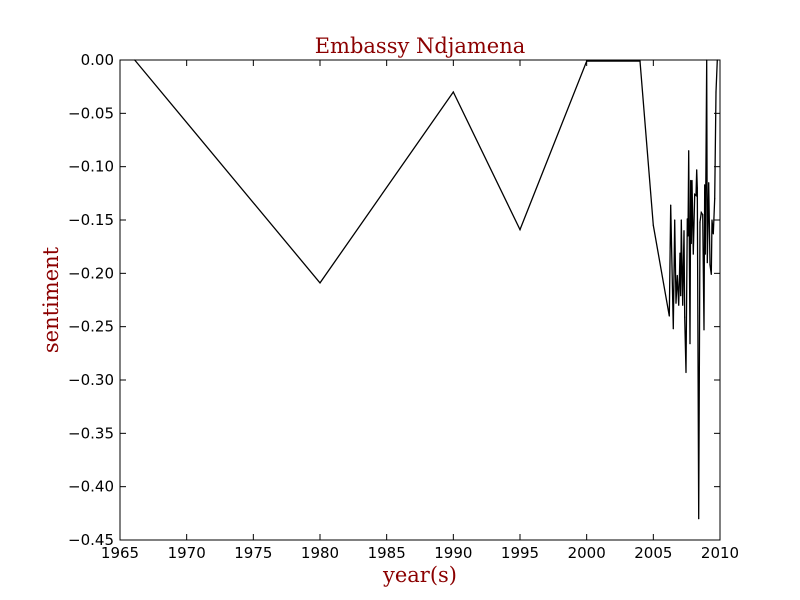 Image resolution: width=800 pixels, height=600 pixels. Describe the element at coordinates (387, 553) in the screenshot. I see `x-tick-label: 1985` at that location.